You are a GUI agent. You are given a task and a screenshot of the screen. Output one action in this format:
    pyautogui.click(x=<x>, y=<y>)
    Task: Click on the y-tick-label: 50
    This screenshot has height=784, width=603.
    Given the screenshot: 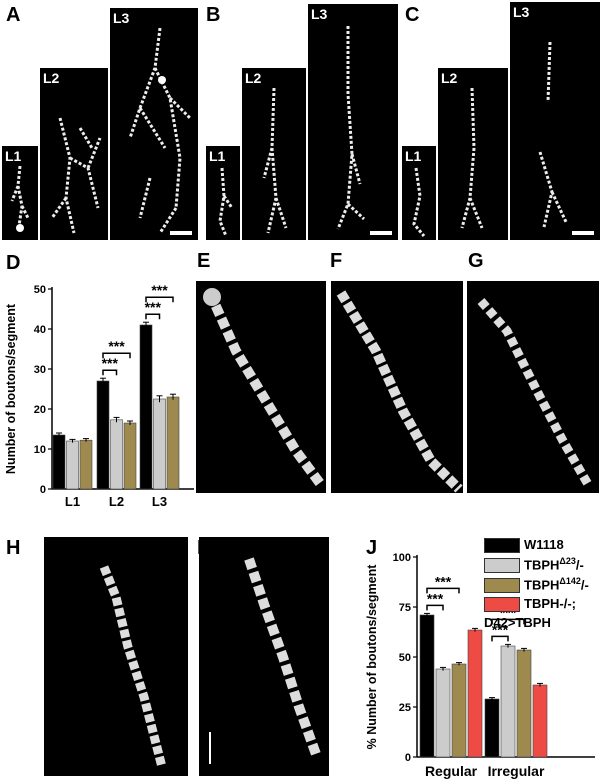 What is the action you would take?
    pyautogui.click(x=405, y=658)
    